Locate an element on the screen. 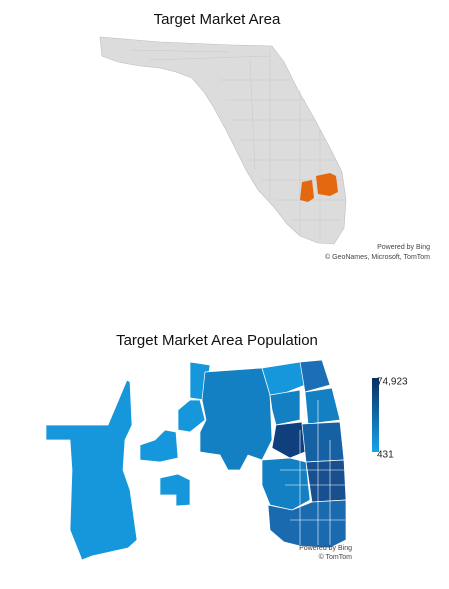 Image resolution: width=449 pixels, height=589 pixels. legend-max-label: 74,923 is located at coordinates (392, 382).